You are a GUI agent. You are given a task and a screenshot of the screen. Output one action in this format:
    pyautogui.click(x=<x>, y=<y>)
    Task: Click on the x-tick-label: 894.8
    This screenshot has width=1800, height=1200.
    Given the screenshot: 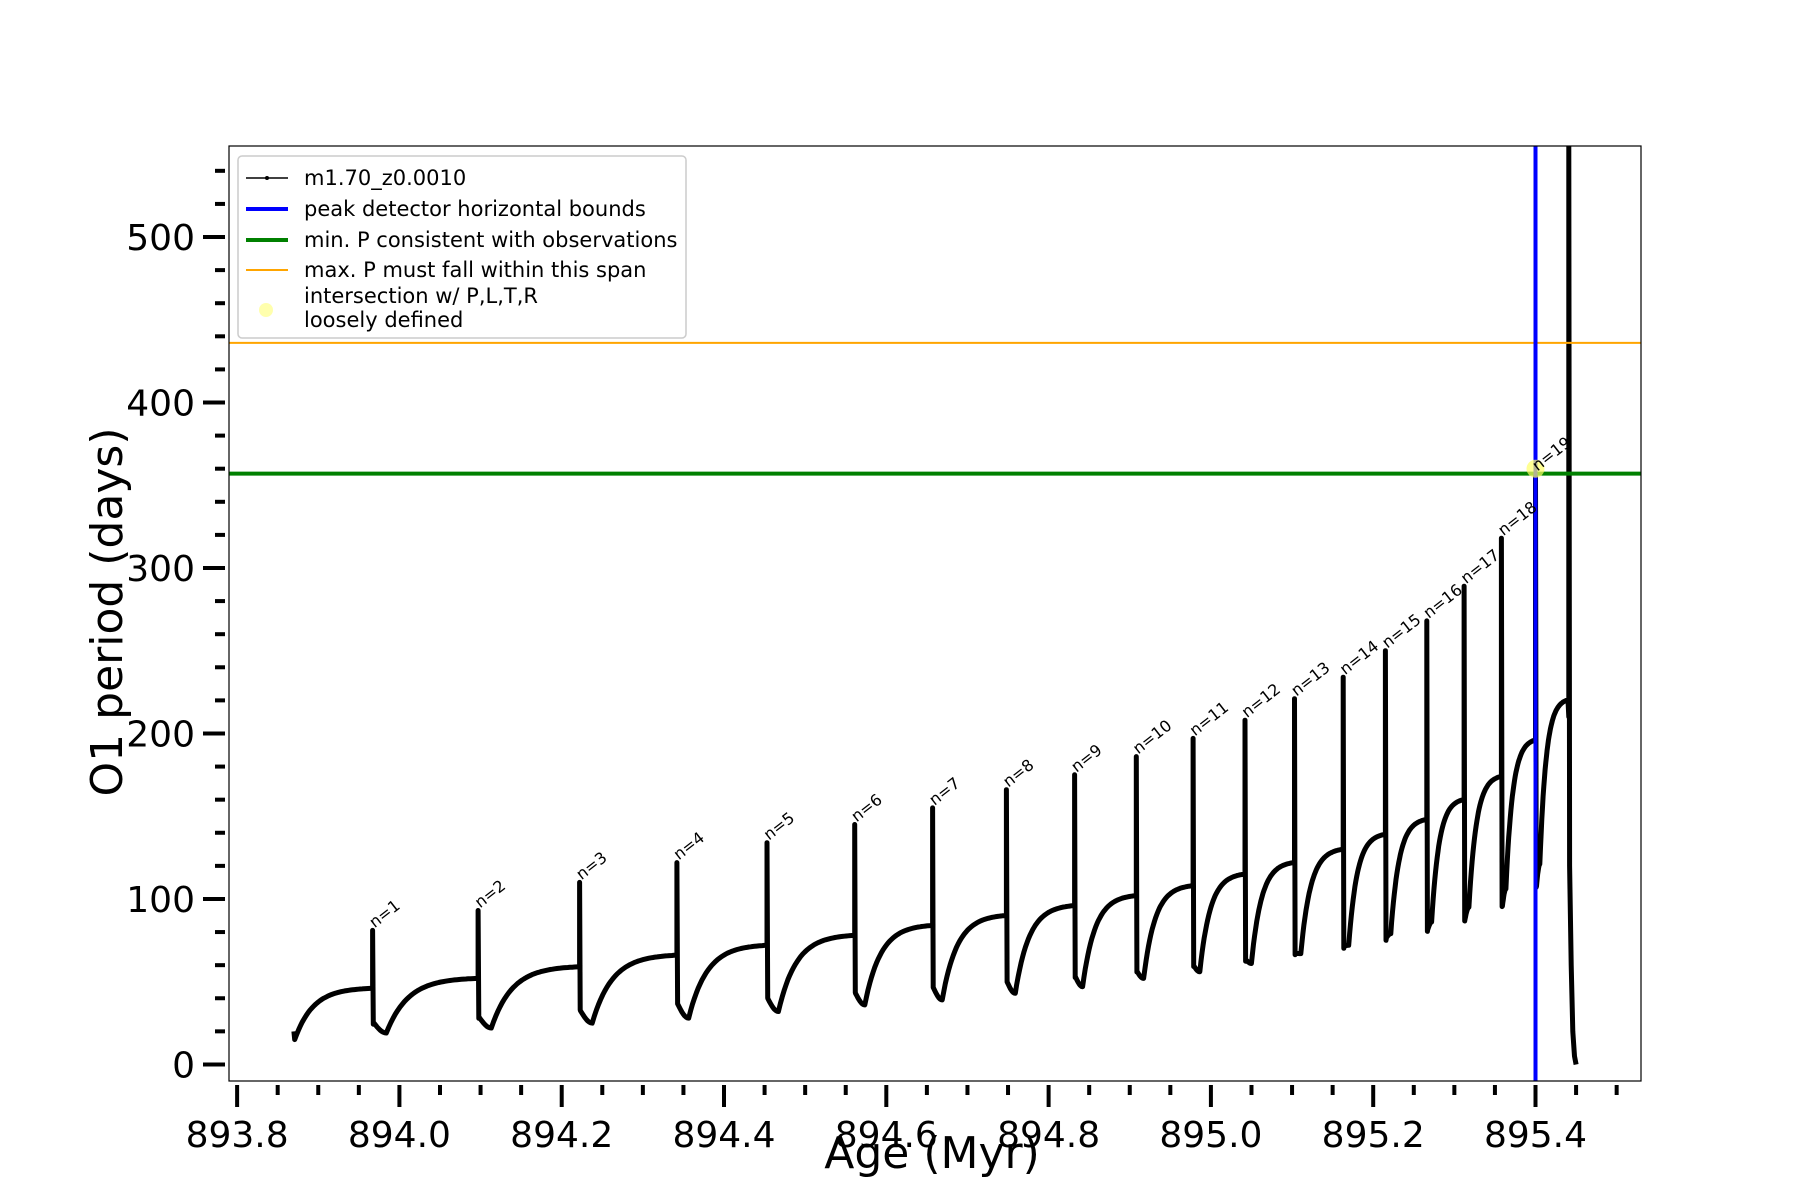 What is the action you would take?
    pyautogui.click(x=1048, y=1135)
    